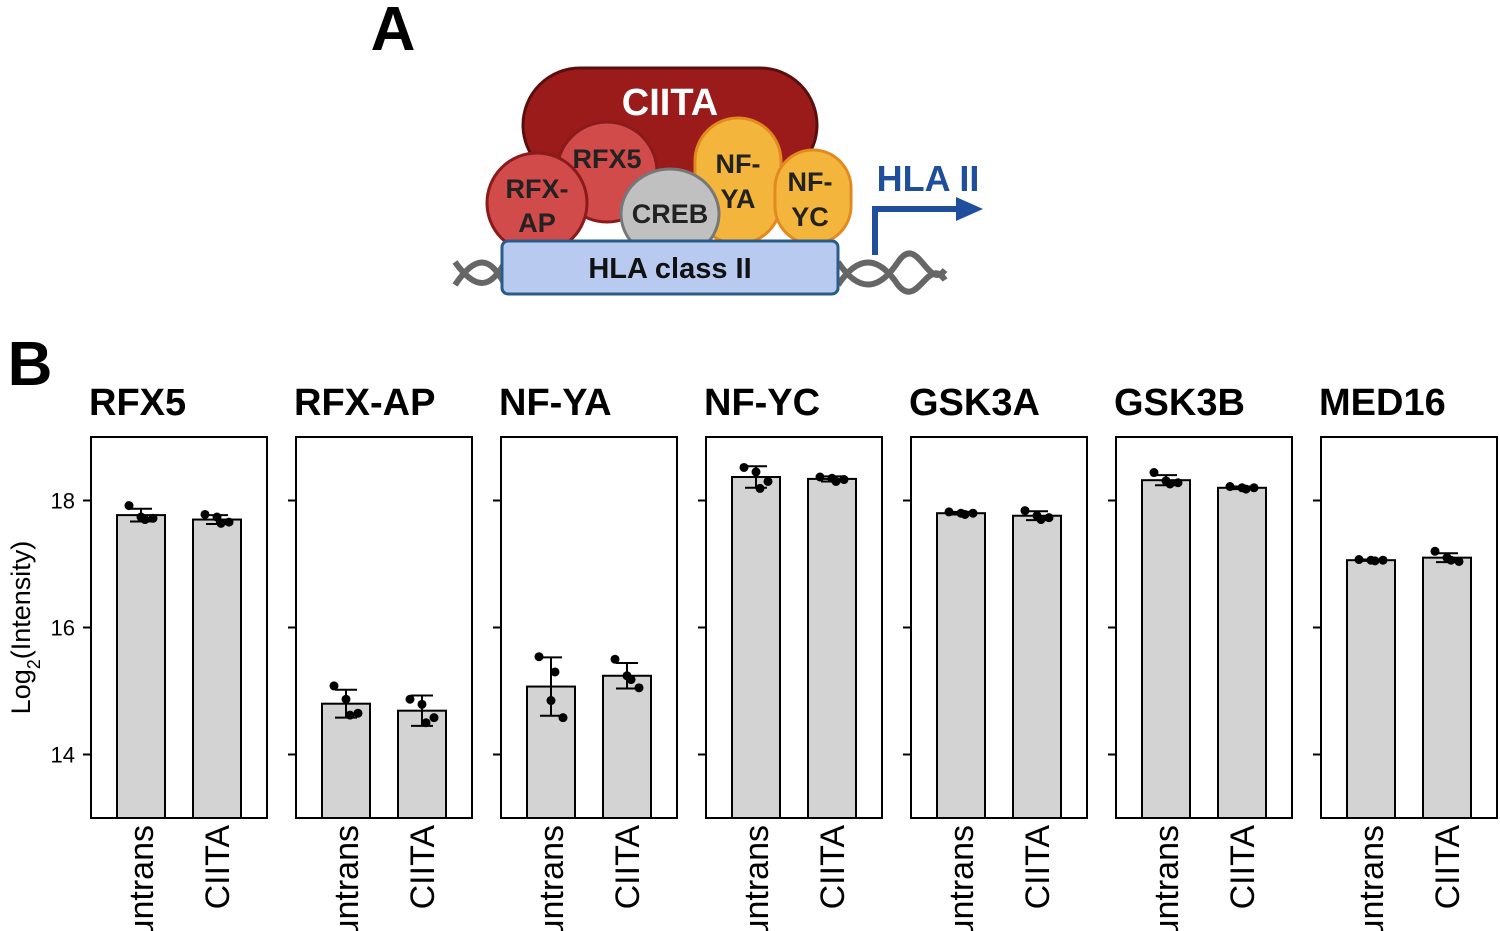 The image size is (1500, 931). I want to click on arrow-head, so click(969, 209).